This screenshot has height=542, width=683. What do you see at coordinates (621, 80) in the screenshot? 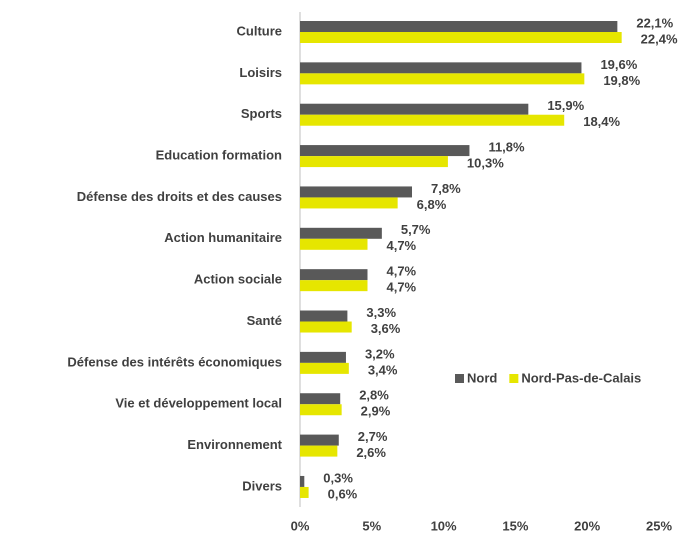
I see `value-label: 19,8%` at bounding box center [621, 80].